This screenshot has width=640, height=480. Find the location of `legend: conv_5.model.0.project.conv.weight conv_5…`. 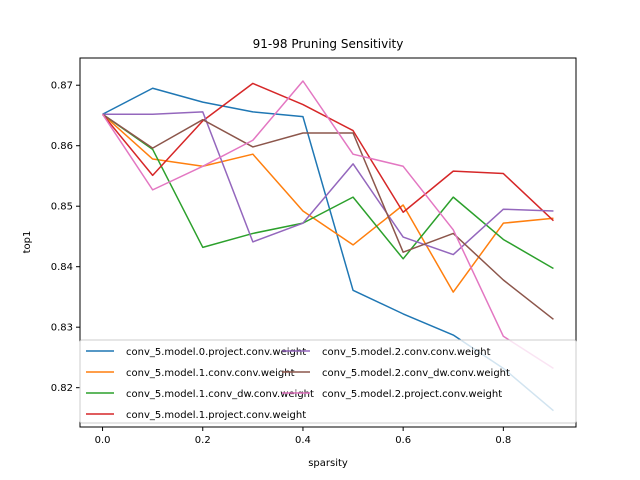

legend: conv_5.model.0.project.conv.weight conv_5… is located at coordinates (328, 381).